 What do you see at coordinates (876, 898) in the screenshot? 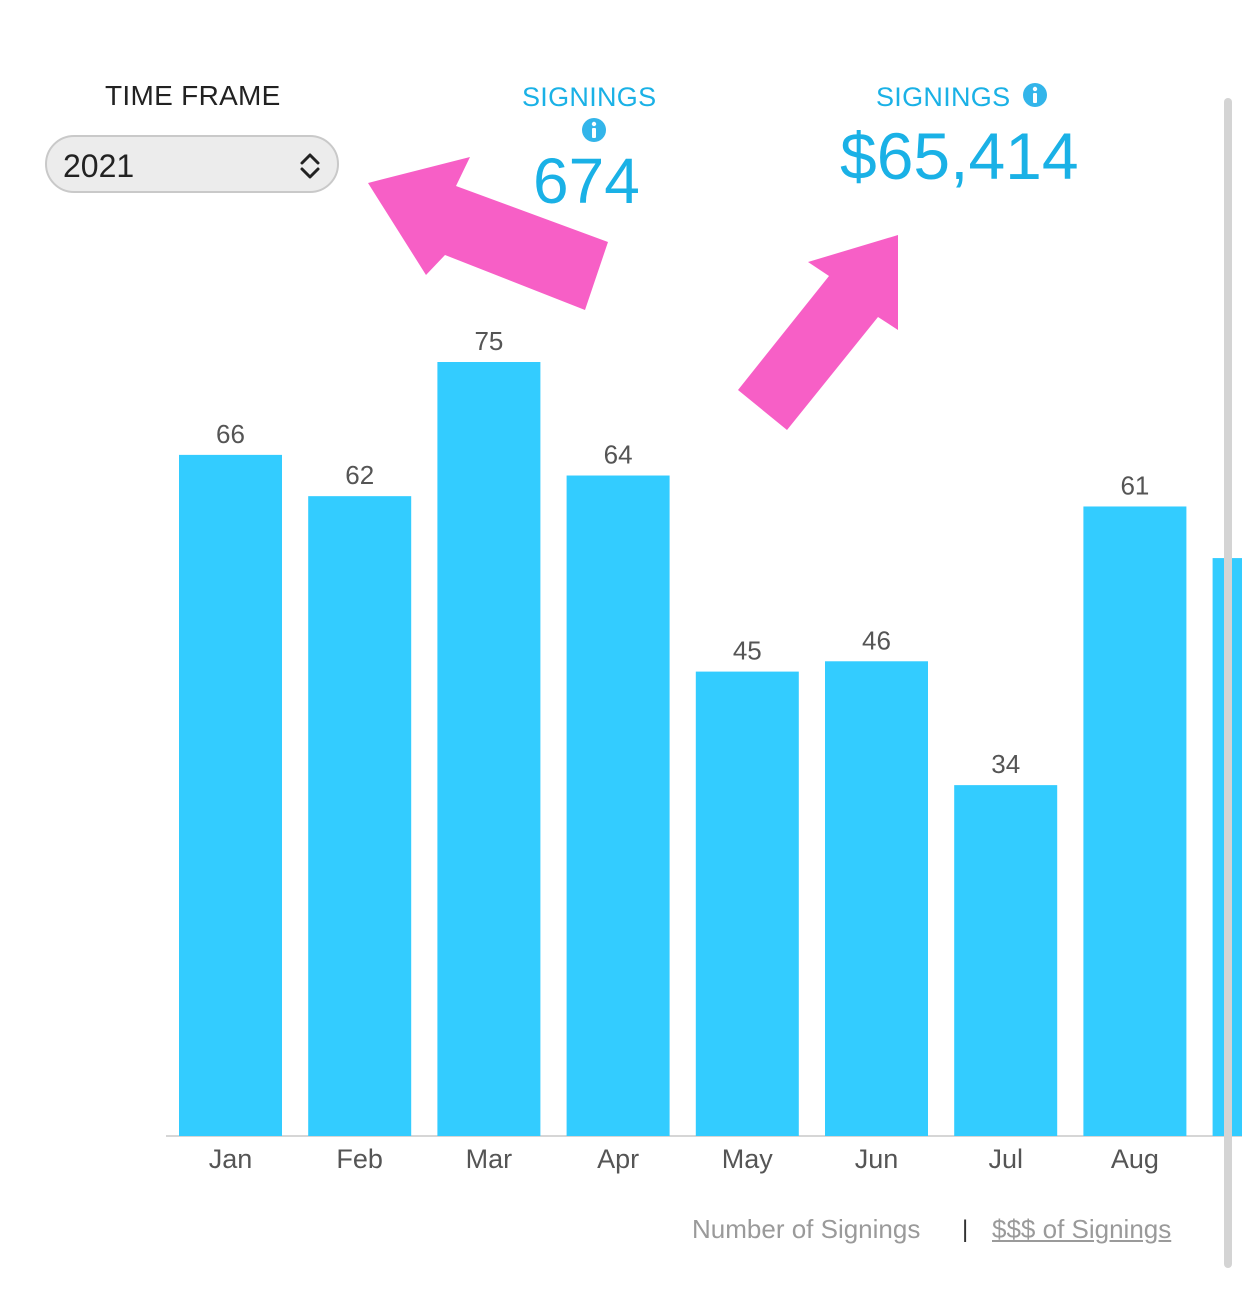
I see `bar-jun` at bounding box center [876, 898].